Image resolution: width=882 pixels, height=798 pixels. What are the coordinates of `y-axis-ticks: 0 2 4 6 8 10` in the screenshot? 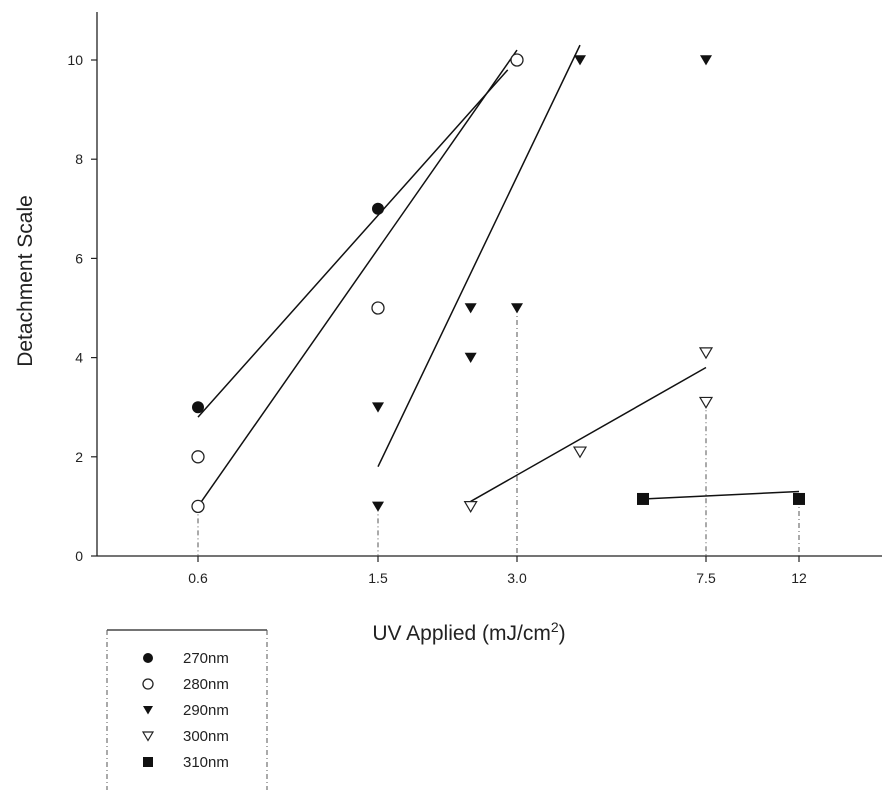 It's located at (82, 308).